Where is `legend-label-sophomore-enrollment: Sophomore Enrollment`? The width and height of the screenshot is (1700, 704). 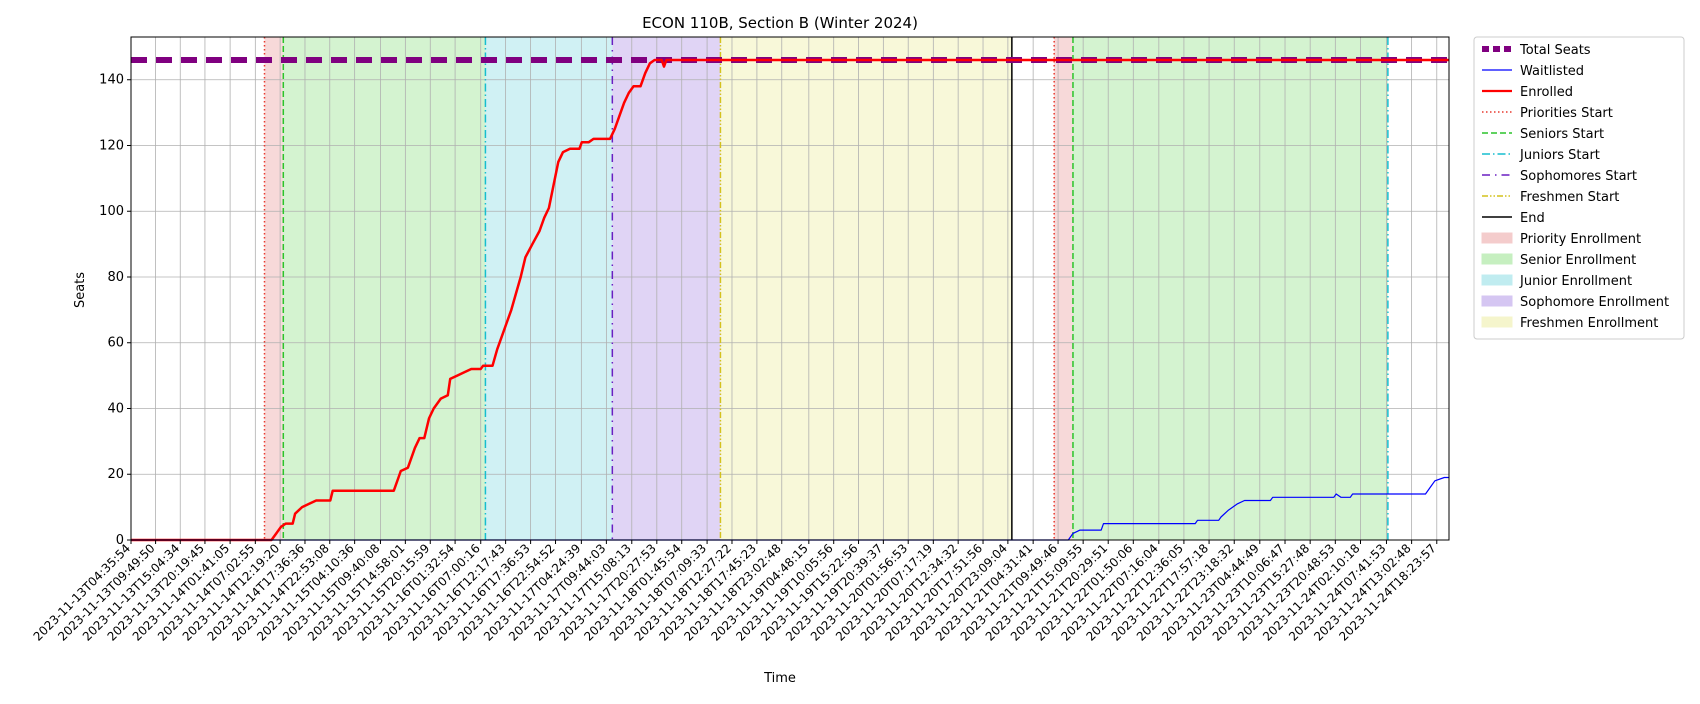 legend-label-sophomore-enrollment: Sophomore Enrollment is located at coordinates (1594, 302).